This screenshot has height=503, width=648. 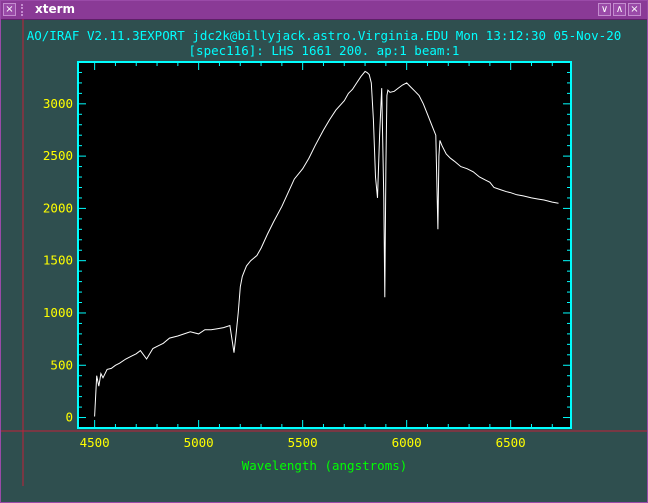 What do you see at coordinates (58, 103) in the screenshot?
I see `y-tick-label: 3000` at bounding box center [58, 103].